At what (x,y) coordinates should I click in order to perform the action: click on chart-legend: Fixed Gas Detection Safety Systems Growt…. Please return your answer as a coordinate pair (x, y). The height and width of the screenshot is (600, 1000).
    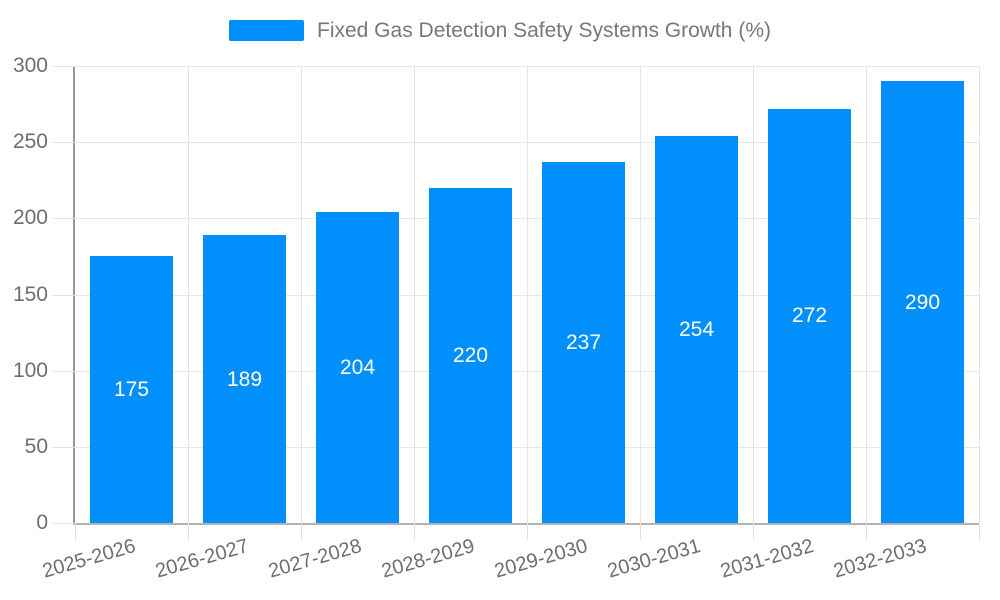
    Looking at the image, I should click on (500, 30).